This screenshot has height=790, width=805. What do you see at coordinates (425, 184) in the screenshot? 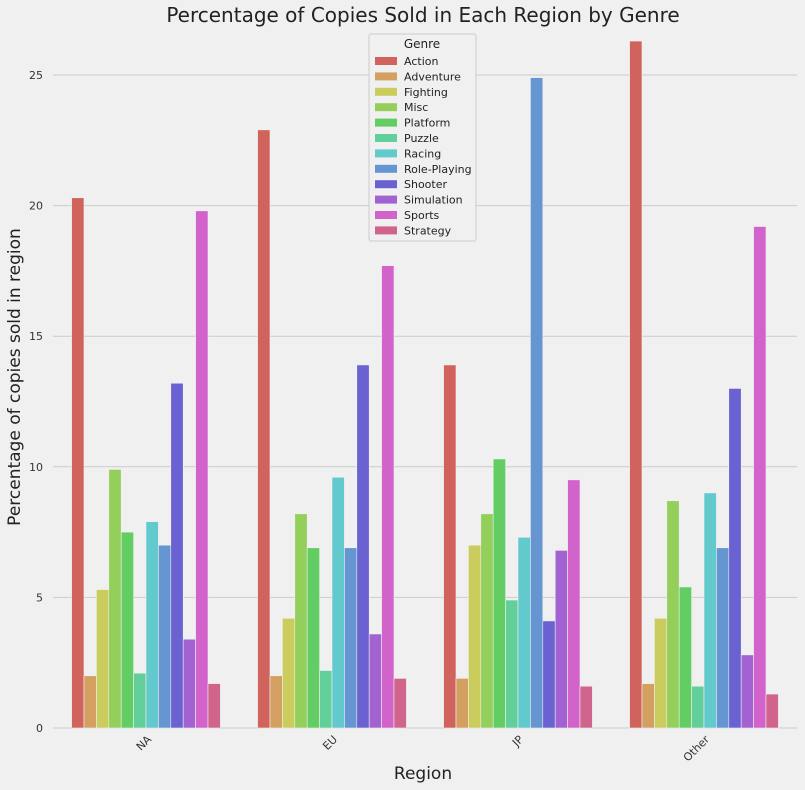
I see `legend-label: Shooter` at bounding box center [425, 184].